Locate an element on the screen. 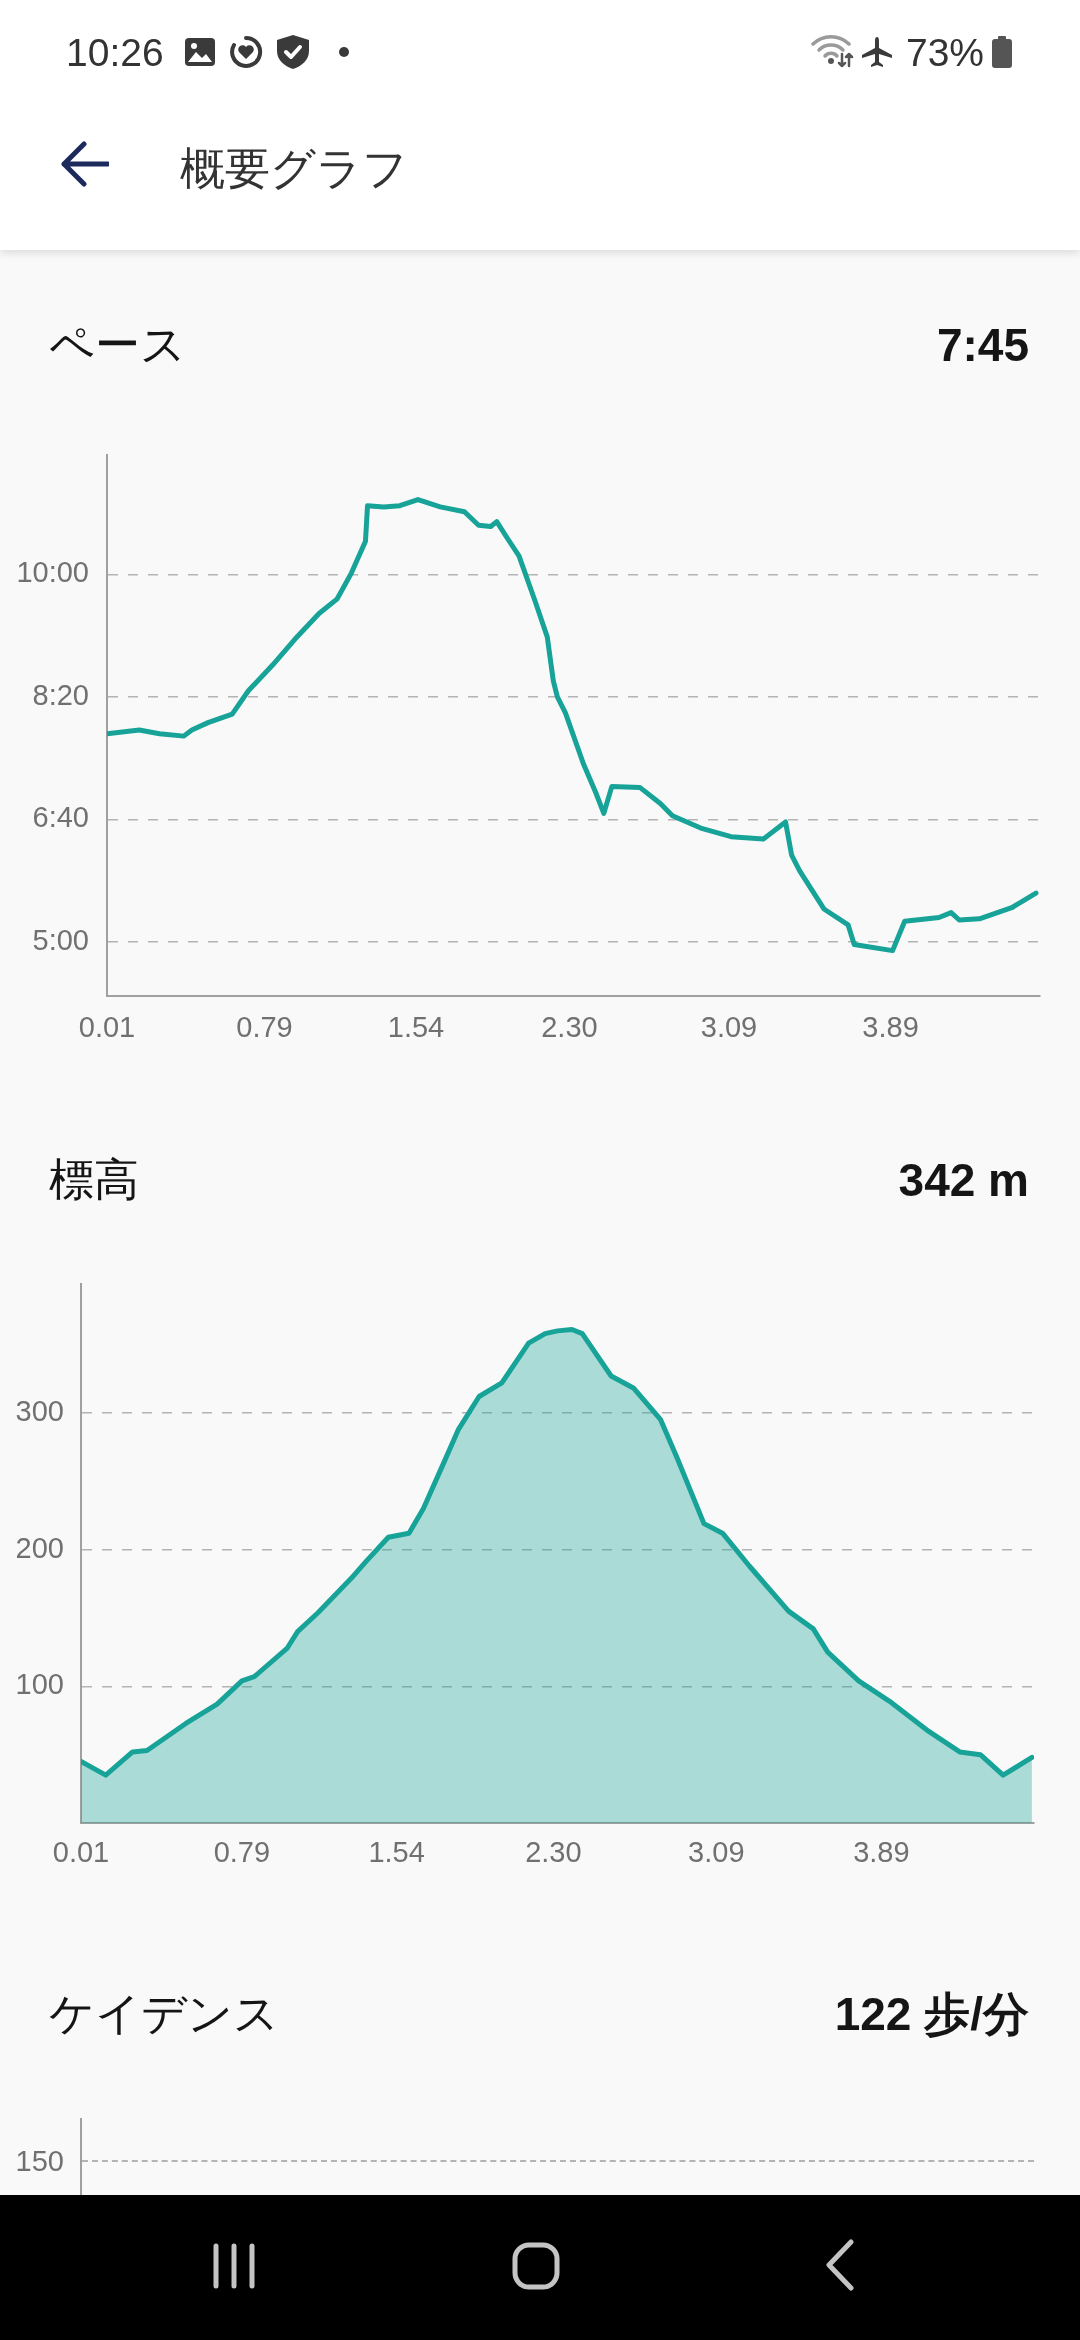  chart-title: 標高 is located at coordinates (94, 1180).